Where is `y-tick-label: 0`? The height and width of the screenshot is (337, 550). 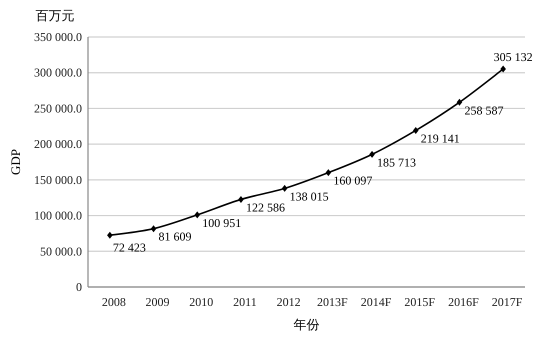 y-tick-label: 0 is located at coordinates (79, 287).